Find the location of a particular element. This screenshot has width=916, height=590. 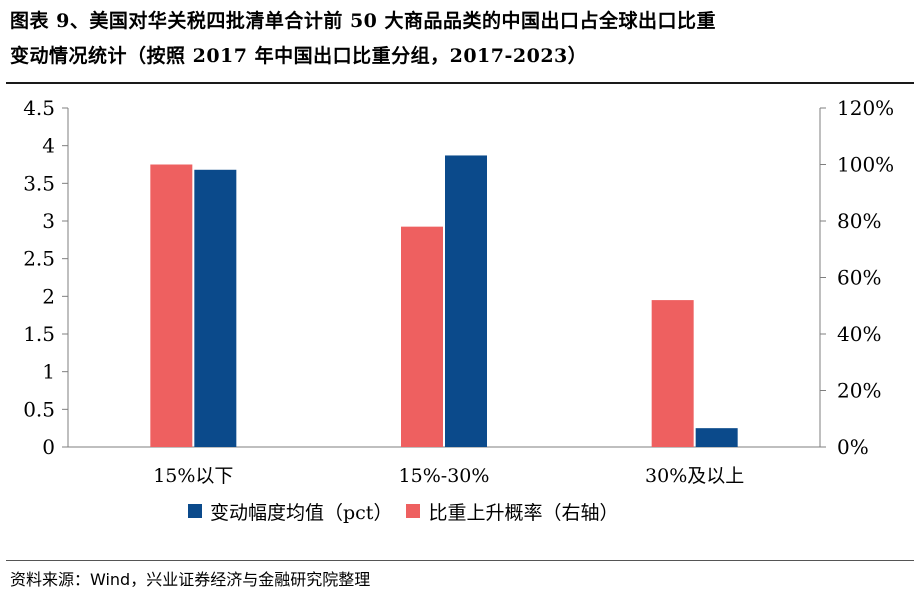

right-tick-label: 100% is located at coordinates (865, 165).